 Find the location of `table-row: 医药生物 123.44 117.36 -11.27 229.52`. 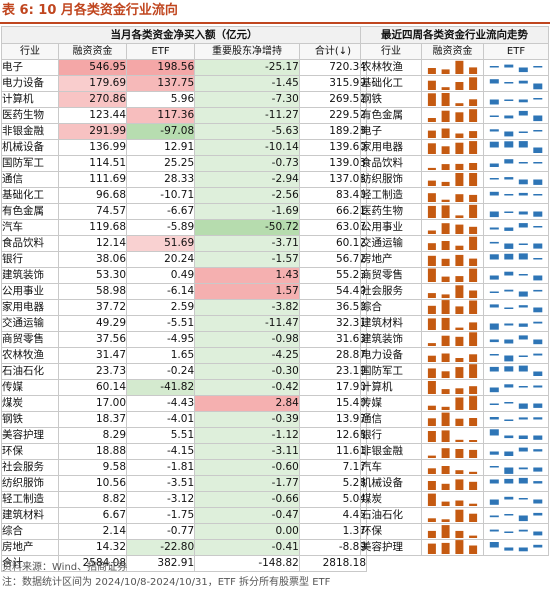

table-row: 医药生物 123.44 117.36 -11.27 229.52 is located at coordinates (184, 115).